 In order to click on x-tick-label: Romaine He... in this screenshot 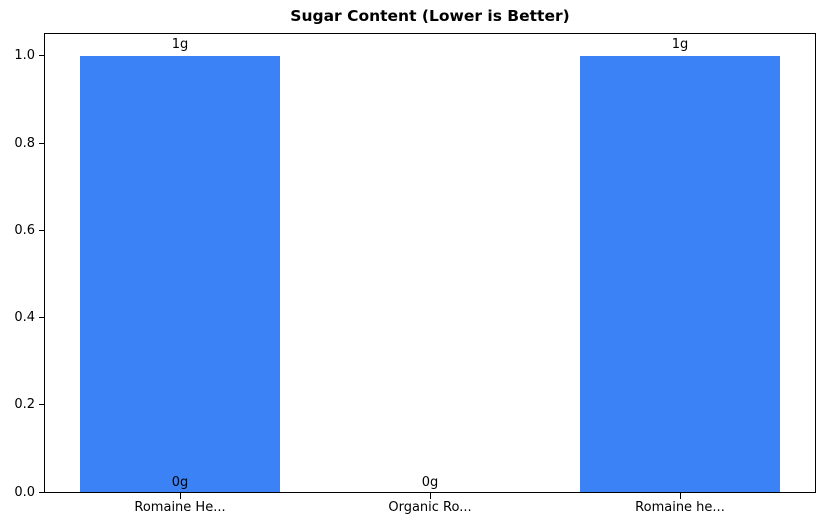, I will do `click(180, 507)`.